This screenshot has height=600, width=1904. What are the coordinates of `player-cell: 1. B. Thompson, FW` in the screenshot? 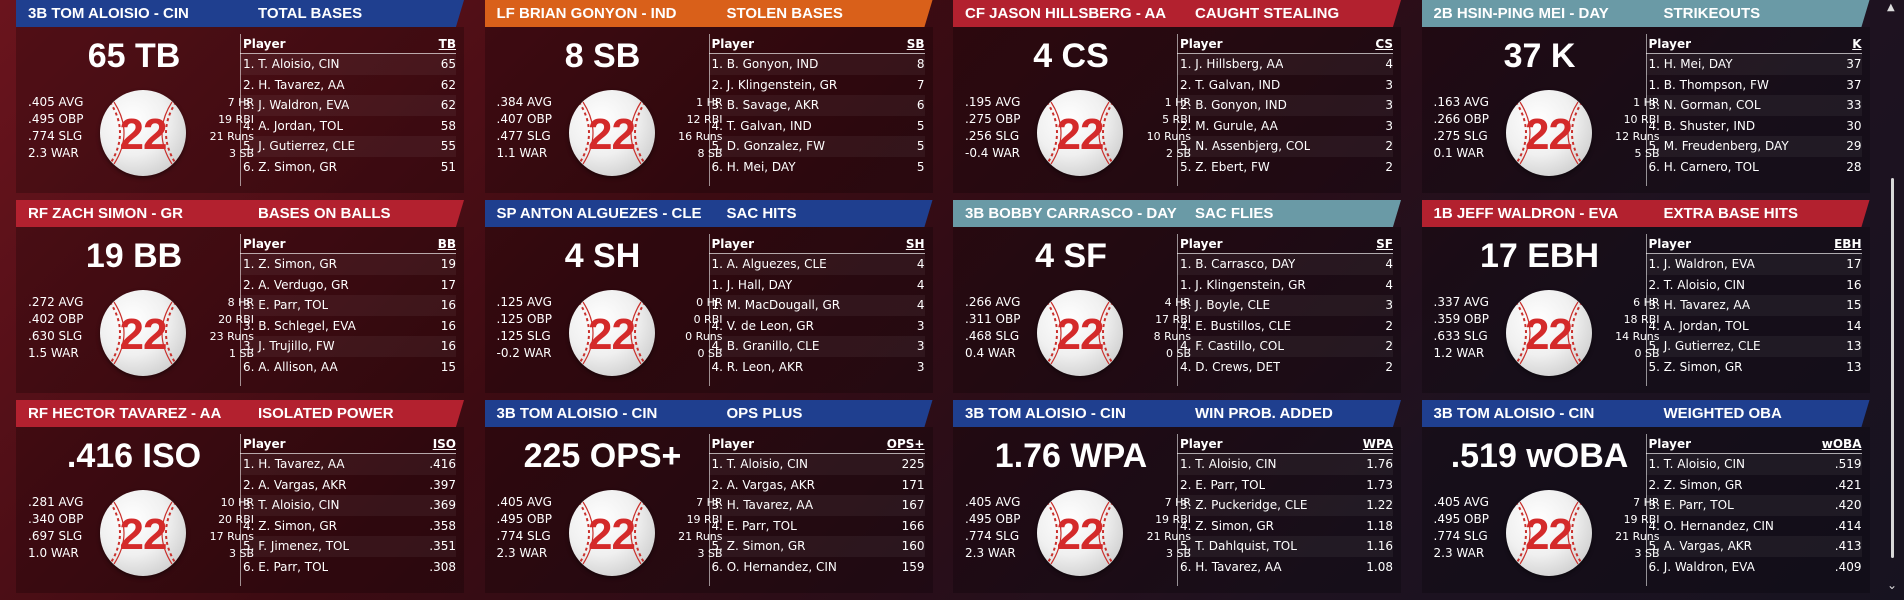 It's located at (1708, 84).